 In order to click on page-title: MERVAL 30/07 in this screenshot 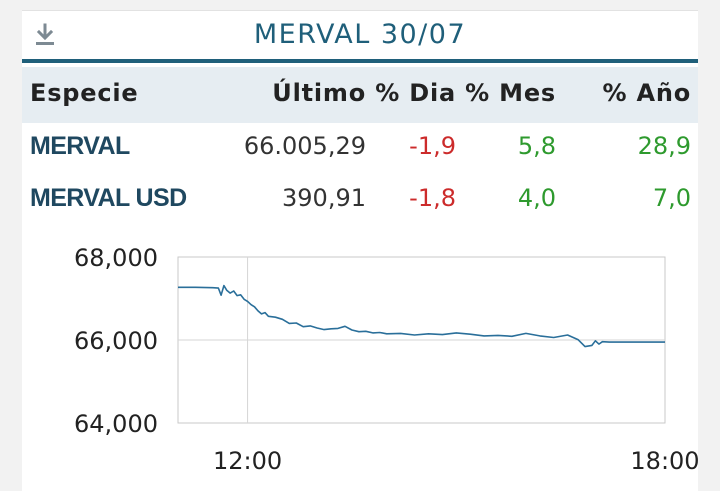, I will do `click(360, 34)`.